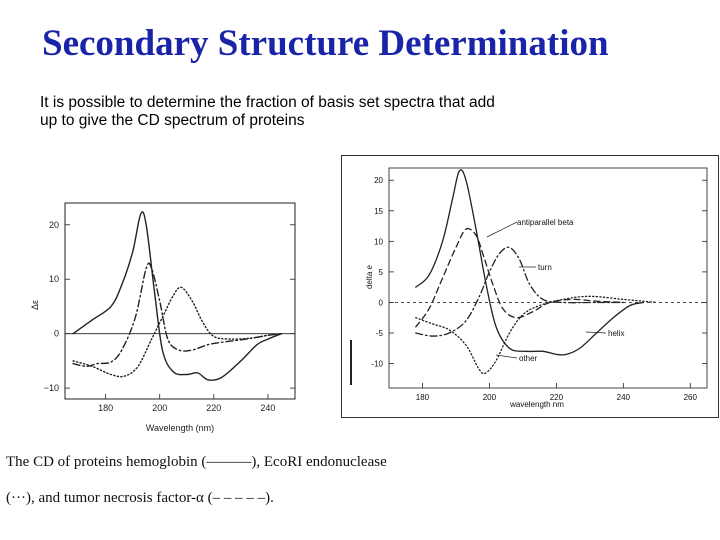  I want to click on plot-frame, so click(180, 301).